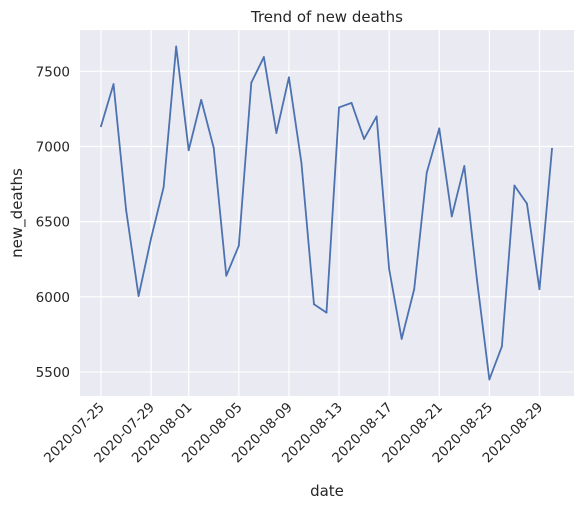  Describe the element at coordinates (53, 147) in the screenshot. I see `y-tick-label: 7000` at that location.